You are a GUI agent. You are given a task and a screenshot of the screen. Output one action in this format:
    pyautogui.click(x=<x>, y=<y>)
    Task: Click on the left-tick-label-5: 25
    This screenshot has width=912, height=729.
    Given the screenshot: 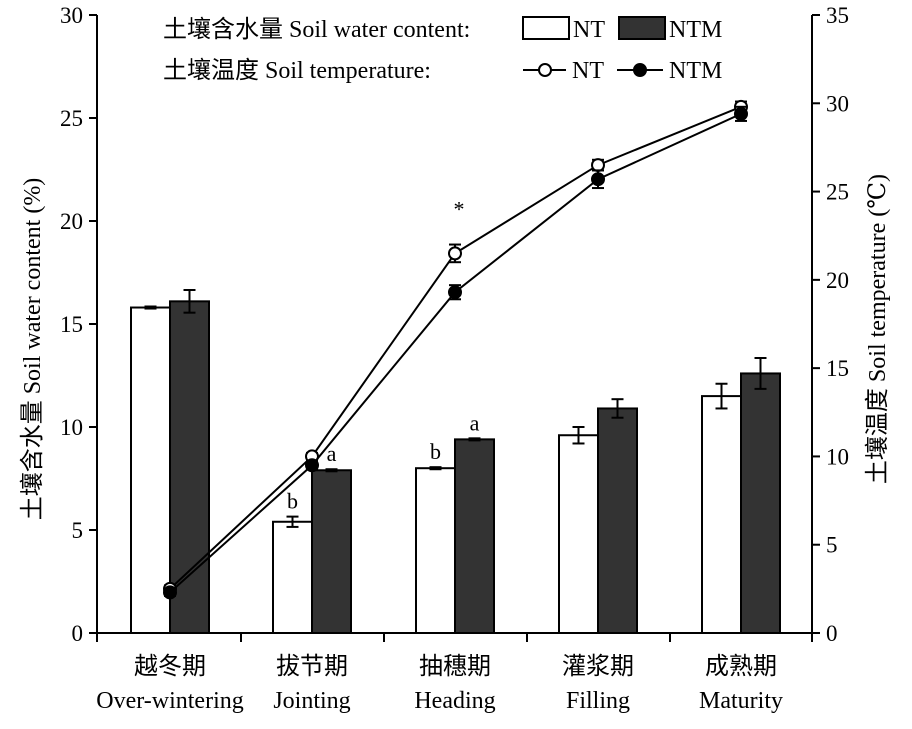 What is the action you would take?
    pyautogui.click(x=71, y=118)
    